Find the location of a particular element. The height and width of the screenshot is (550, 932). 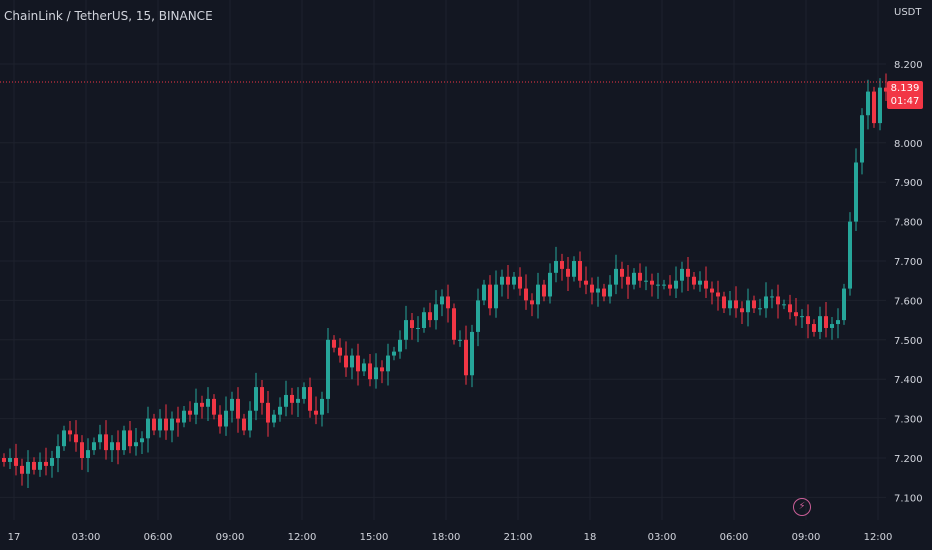

time-tick-label: 18 is located at coordinates (590, 537).